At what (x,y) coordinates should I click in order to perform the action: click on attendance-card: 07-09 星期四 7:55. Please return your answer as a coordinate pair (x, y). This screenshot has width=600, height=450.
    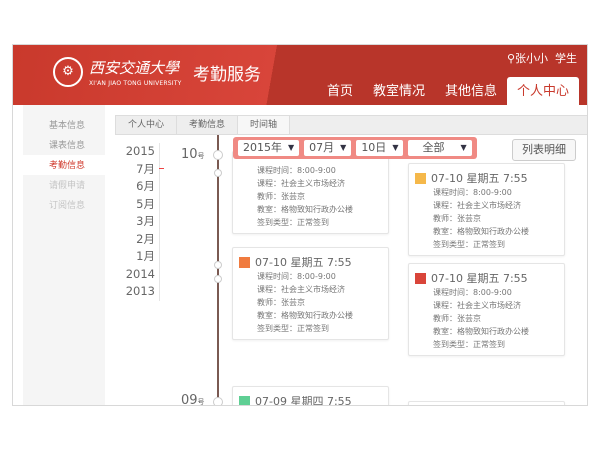
    Looking at the image, I should click on (310, 396).